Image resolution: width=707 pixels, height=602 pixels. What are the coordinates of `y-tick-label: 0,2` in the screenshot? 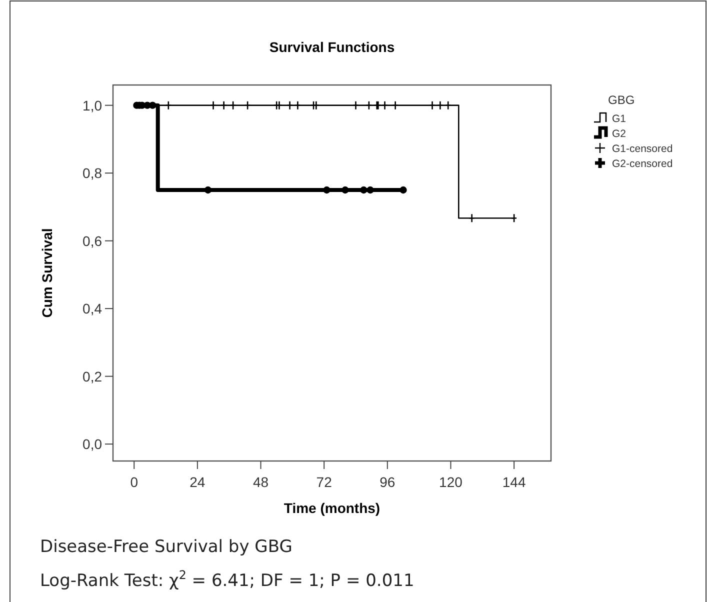 It's located at (92, 376).